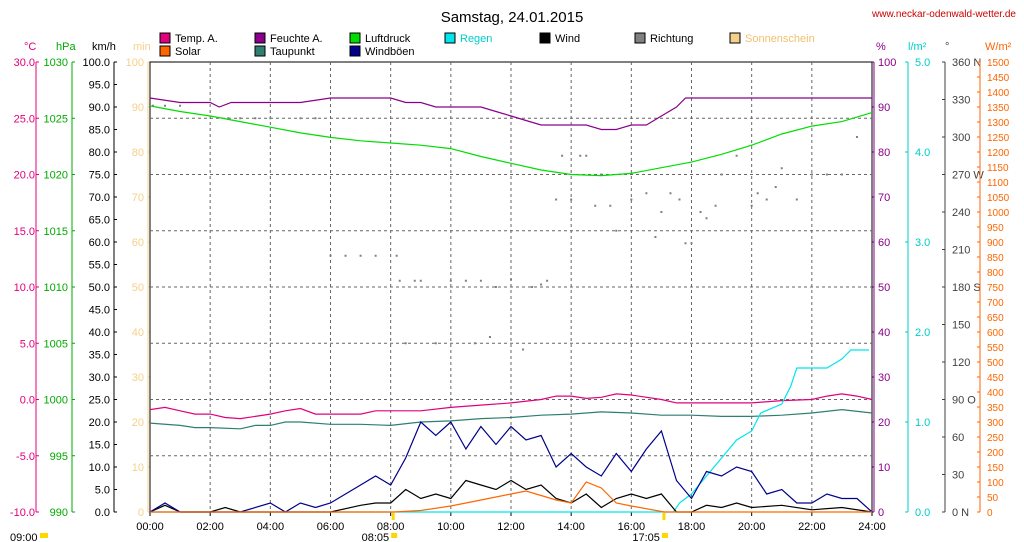 Image resolution: width=1024 pixels, height=542 pixels. I want to click on site-url: www.neckar-odenwald-wetter.de, so click(943, 14).